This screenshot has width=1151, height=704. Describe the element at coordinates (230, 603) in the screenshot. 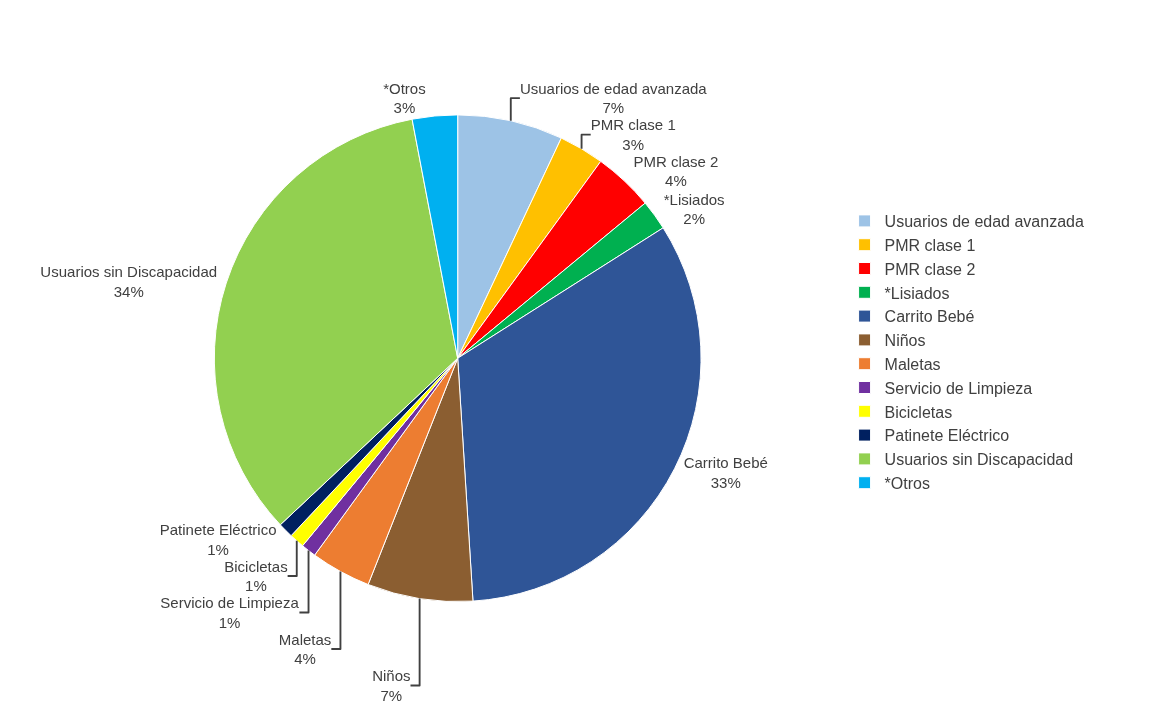

I see `slice-label: Servicio de Limpieza` at that location.